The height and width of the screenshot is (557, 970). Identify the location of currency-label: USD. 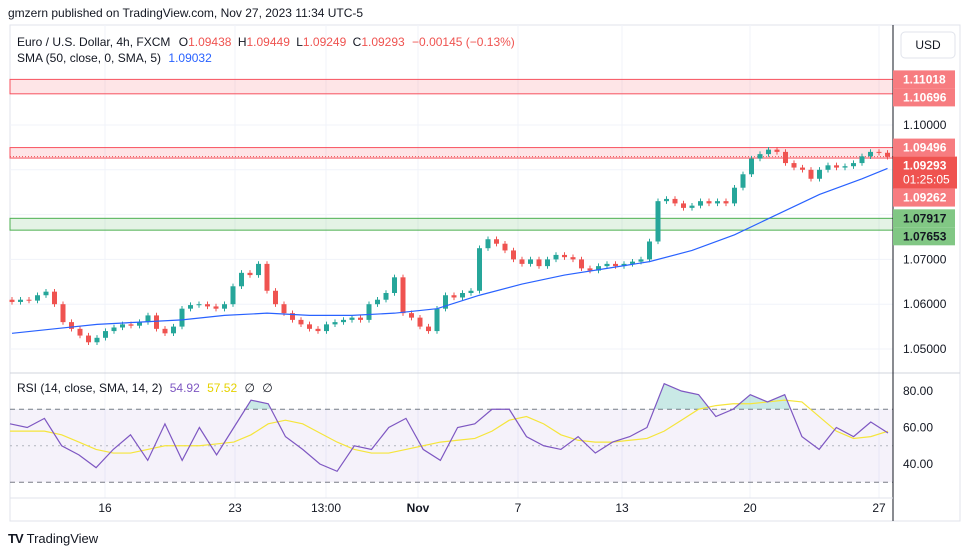
(928, 45).